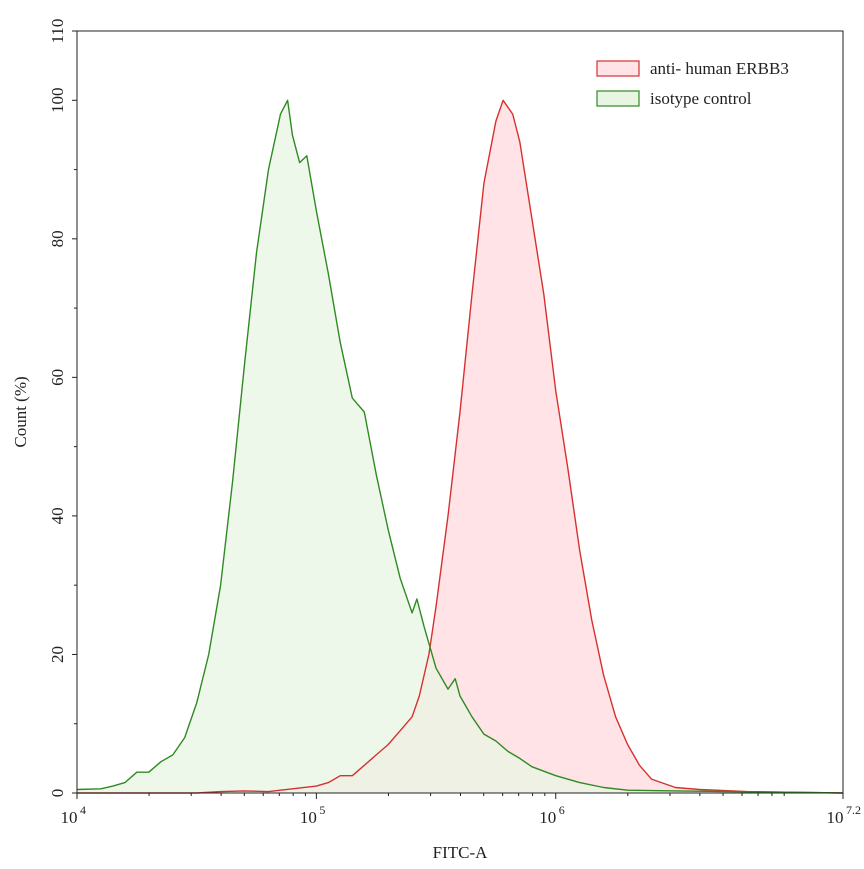 This screenshot has height=869, width=864. What do you see at coordinates (322, 810) in the screenshot?
I see `x-tick-exponent: 5` at bounding box center [322, 810].